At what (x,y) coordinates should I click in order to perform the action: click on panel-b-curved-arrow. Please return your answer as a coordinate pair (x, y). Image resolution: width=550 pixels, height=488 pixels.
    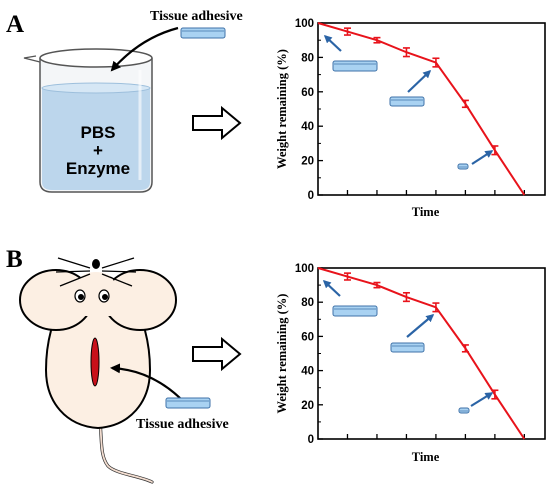
    Looking at the image, I should click on (145, 381).